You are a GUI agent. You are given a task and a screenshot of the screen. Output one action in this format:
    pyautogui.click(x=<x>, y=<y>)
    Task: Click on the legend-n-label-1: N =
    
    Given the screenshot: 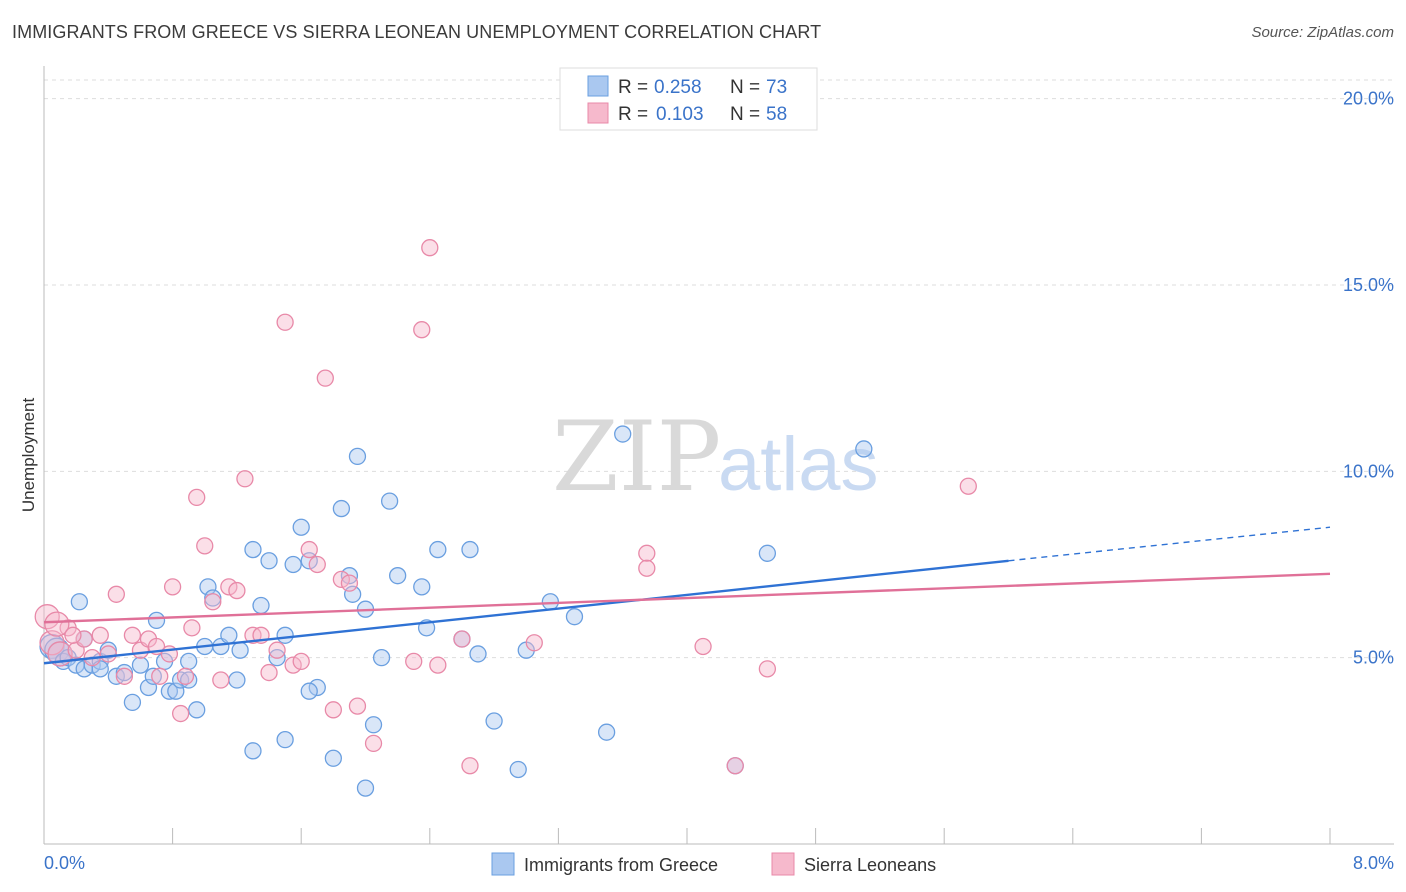 What is the action you would take?
    pyautogui.click(x=745, y=87)
    